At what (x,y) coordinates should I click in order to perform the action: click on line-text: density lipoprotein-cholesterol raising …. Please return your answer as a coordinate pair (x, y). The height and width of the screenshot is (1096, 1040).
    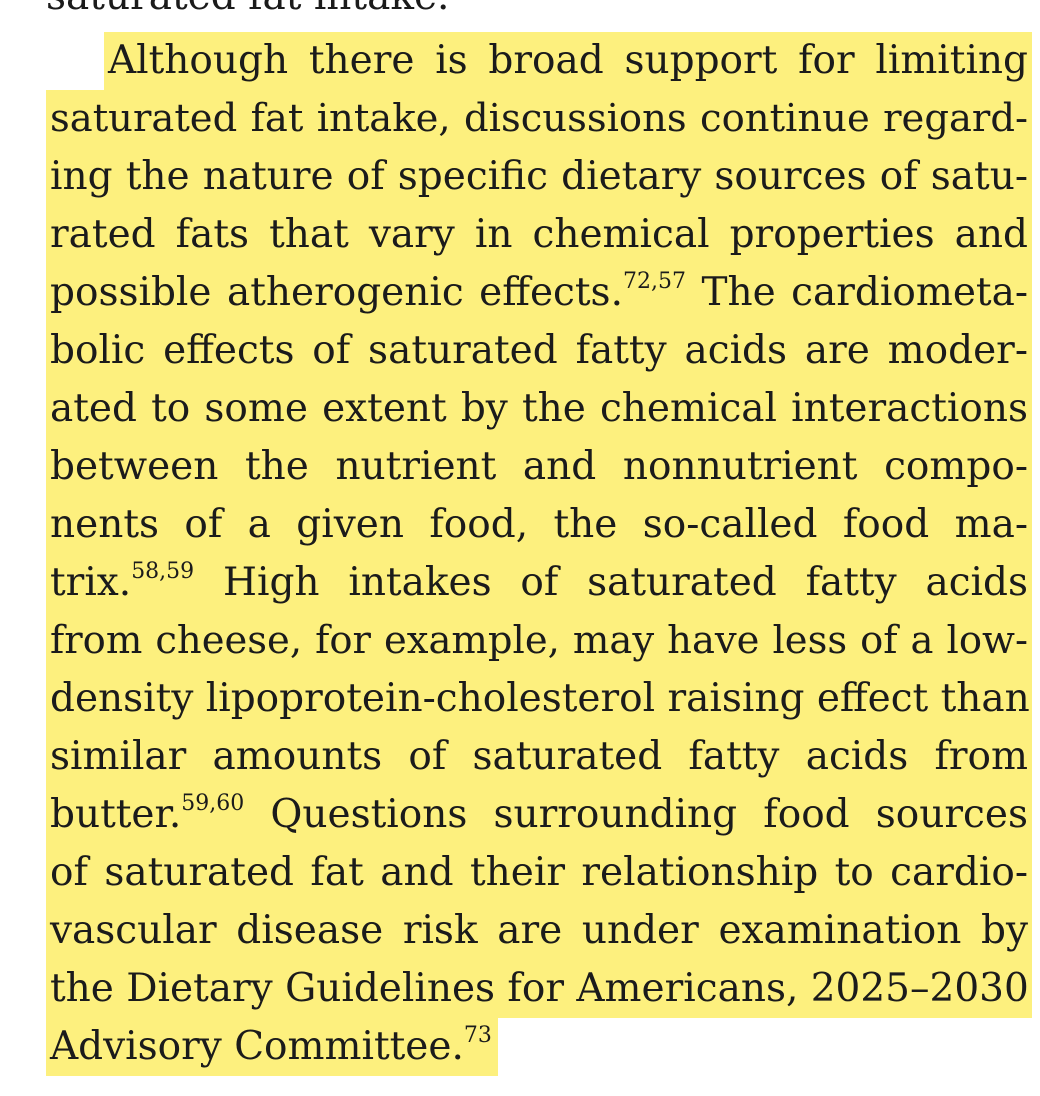
    Looking at the image, I should click on (540, 698).